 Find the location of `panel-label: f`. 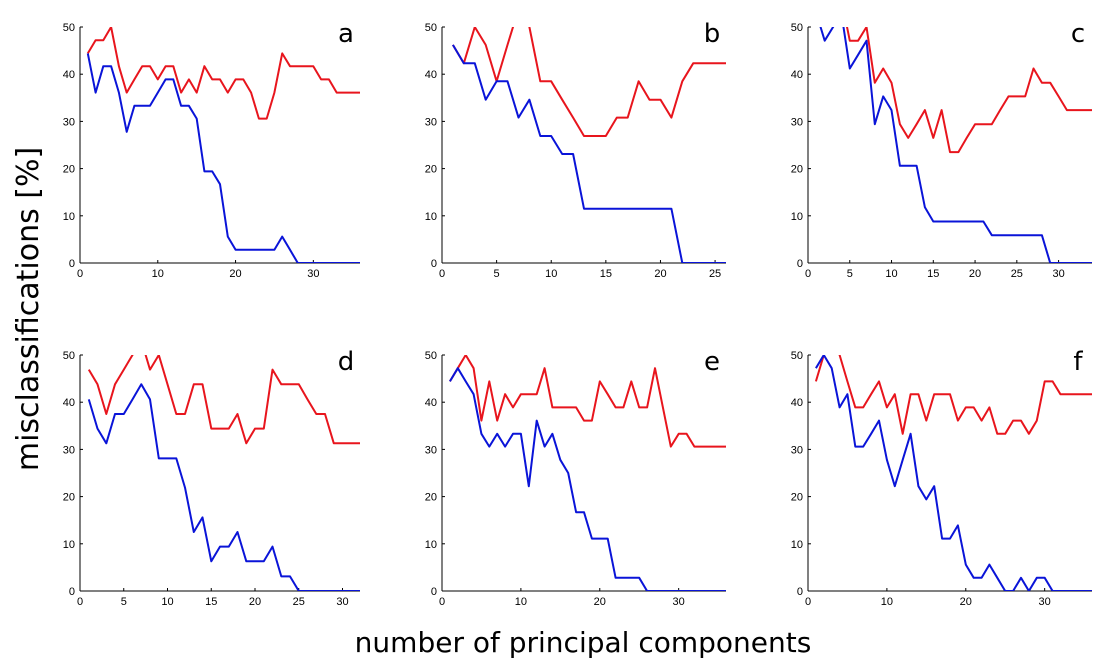

panel-label: f is located at coordinates (1078, 362).